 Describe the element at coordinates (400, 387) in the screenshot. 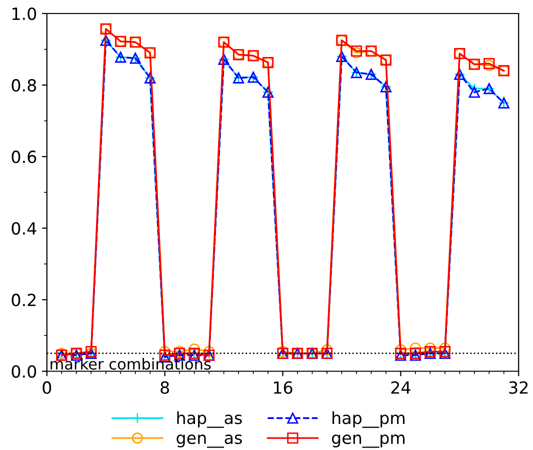

I see `x-tick-label: 24` at that location.